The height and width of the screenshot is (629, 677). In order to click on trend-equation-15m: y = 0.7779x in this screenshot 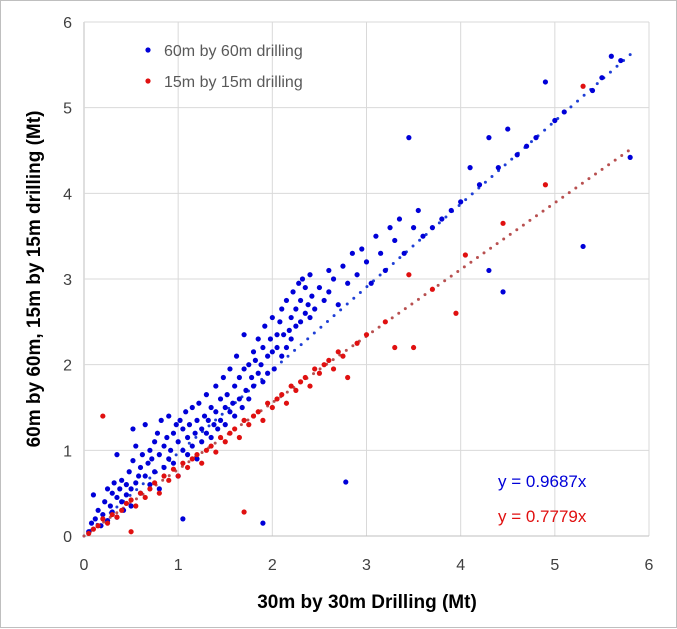, I will do `click(542, 516)`.